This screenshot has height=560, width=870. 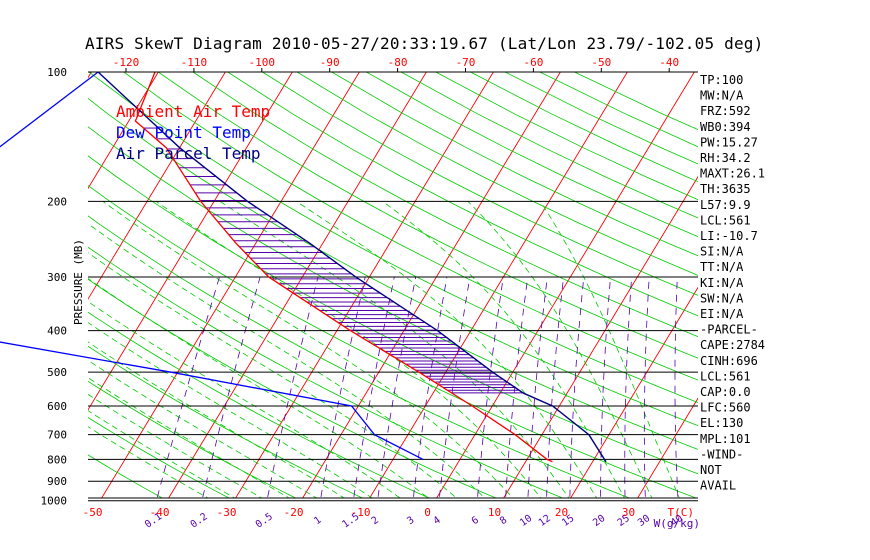 I want to click on stat-item: RH:34.2, so click(x=725, y=158).